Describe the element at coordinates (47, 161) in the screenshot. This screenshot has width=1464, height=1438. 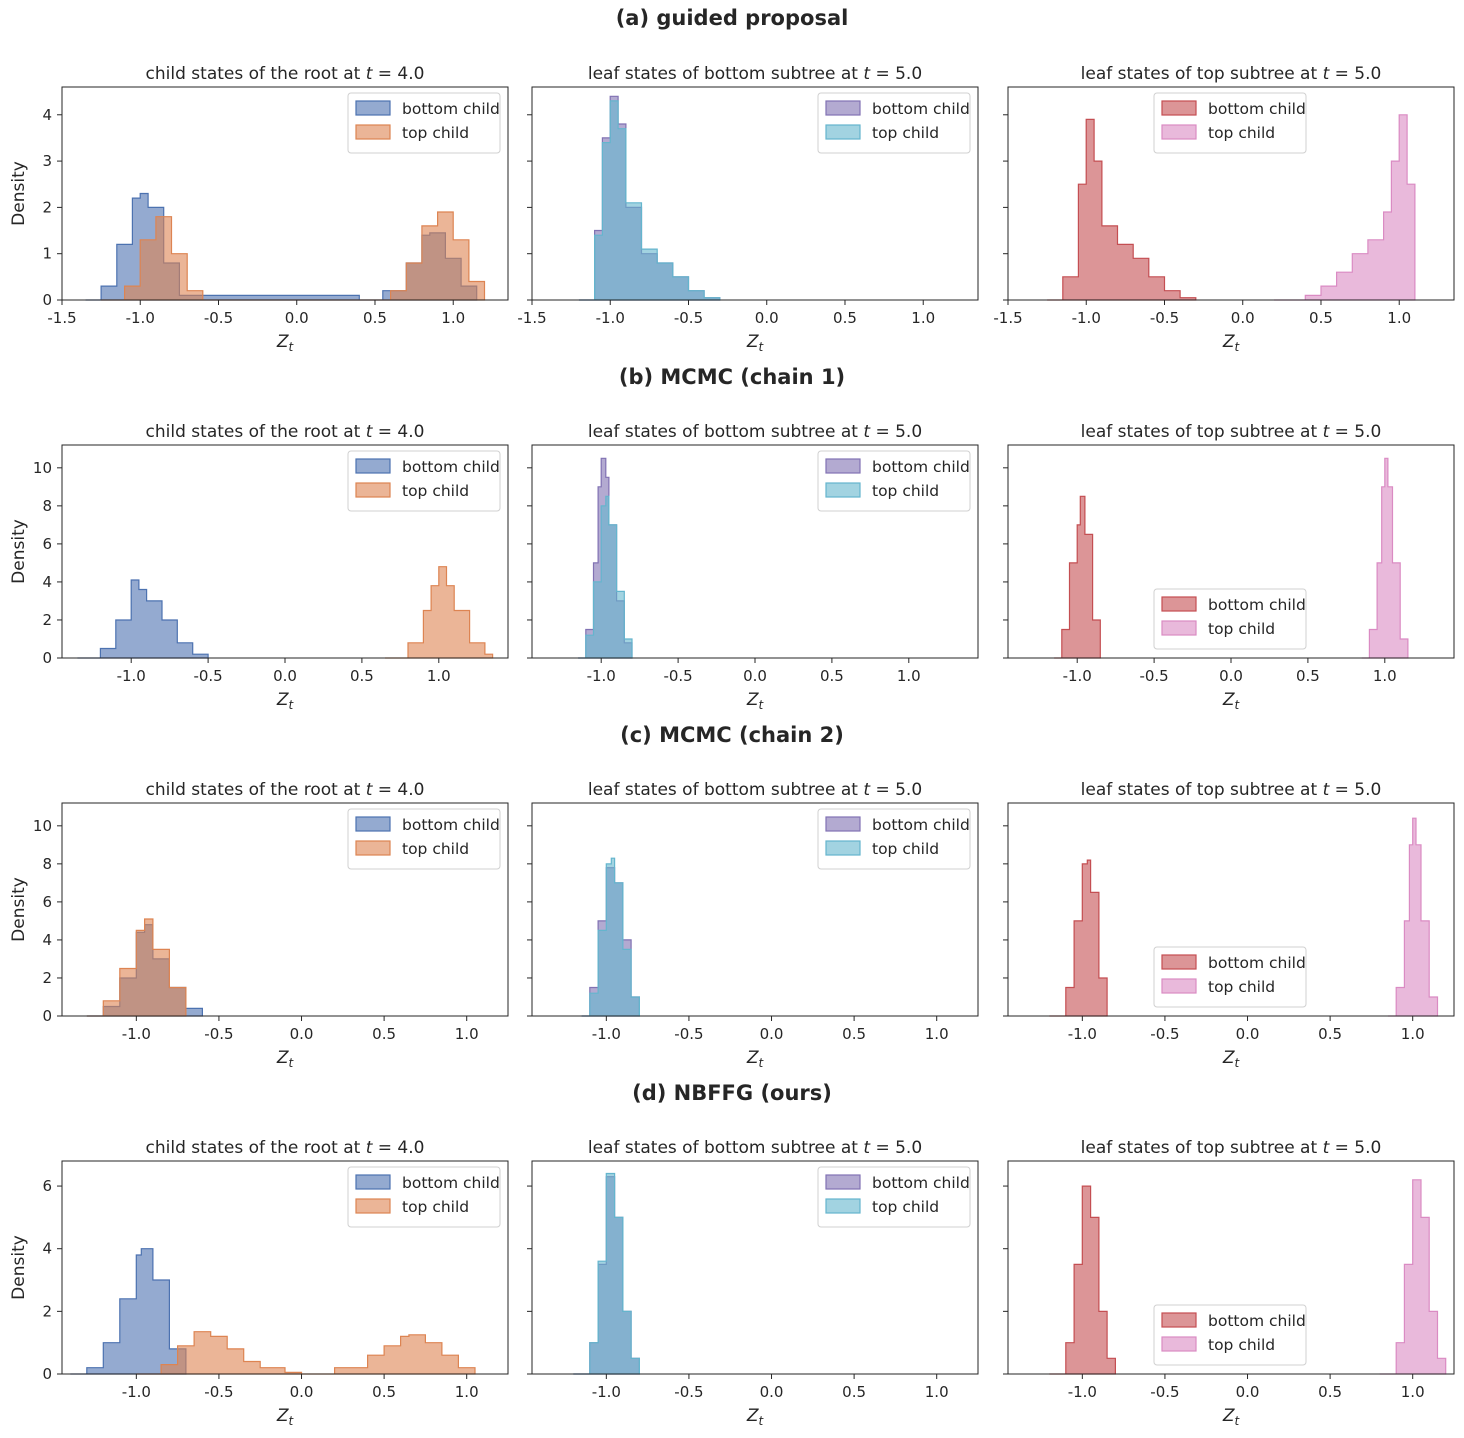
I see `y-tick-label: 3` at that location.